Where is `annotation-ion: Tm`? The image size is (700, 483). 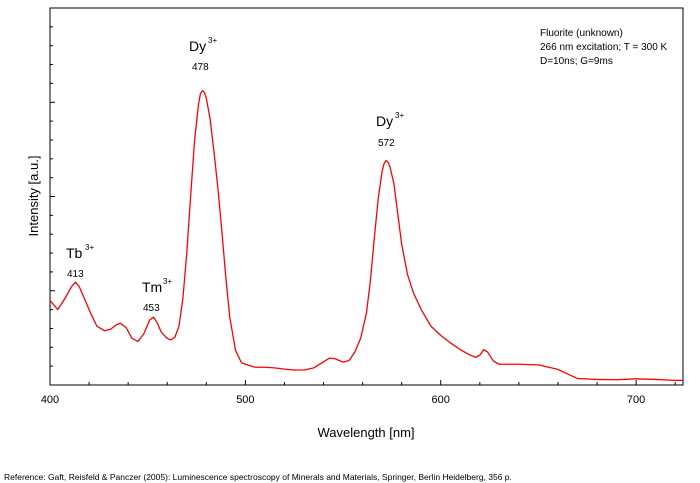
annotation-ion: Tm is located at coordinates (152, 287).